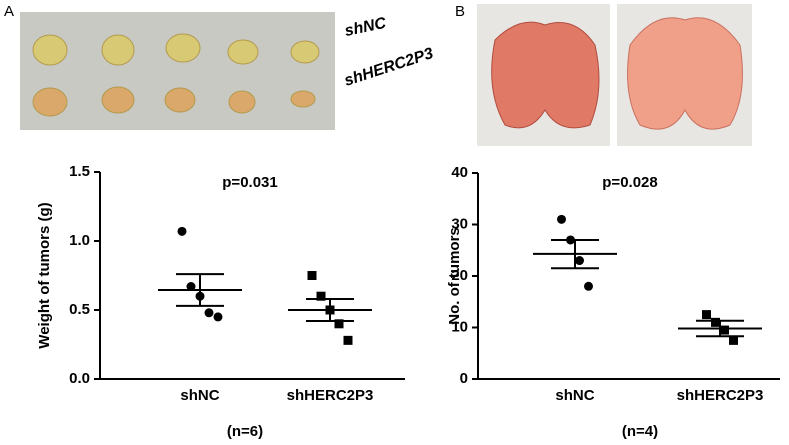 Image resolution: width=789 pixels, height=445 pixels. What do you see at coordinates (460, 11) in the screenshot?
I see `panel-label: B` at bounding box center [460, 11].